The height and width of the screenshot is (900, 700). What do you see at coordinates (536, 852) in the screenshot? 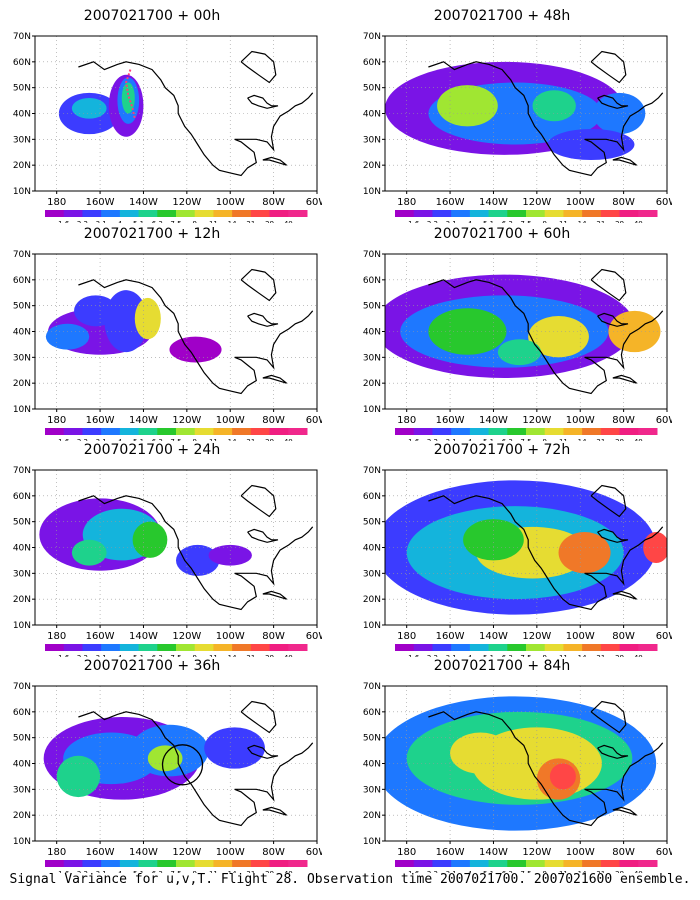
I see `x-tick-label: 120W` at bounding box center [536, 852].